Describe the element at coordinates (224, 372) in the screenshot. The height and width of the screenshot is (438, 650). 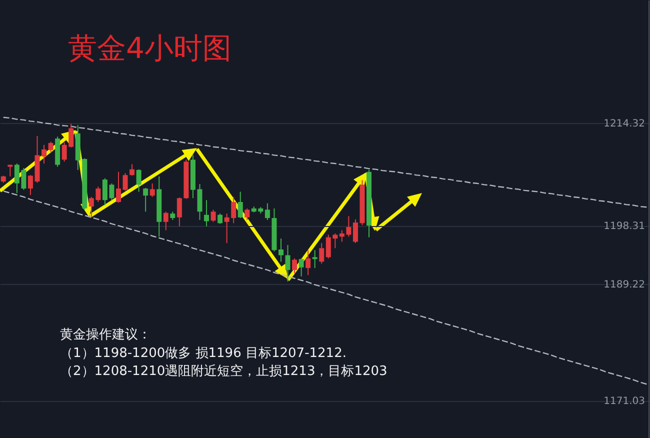
I see `annotation: （2）1208-1210遇阻附近短空，止损1213，目标1203` at that location.